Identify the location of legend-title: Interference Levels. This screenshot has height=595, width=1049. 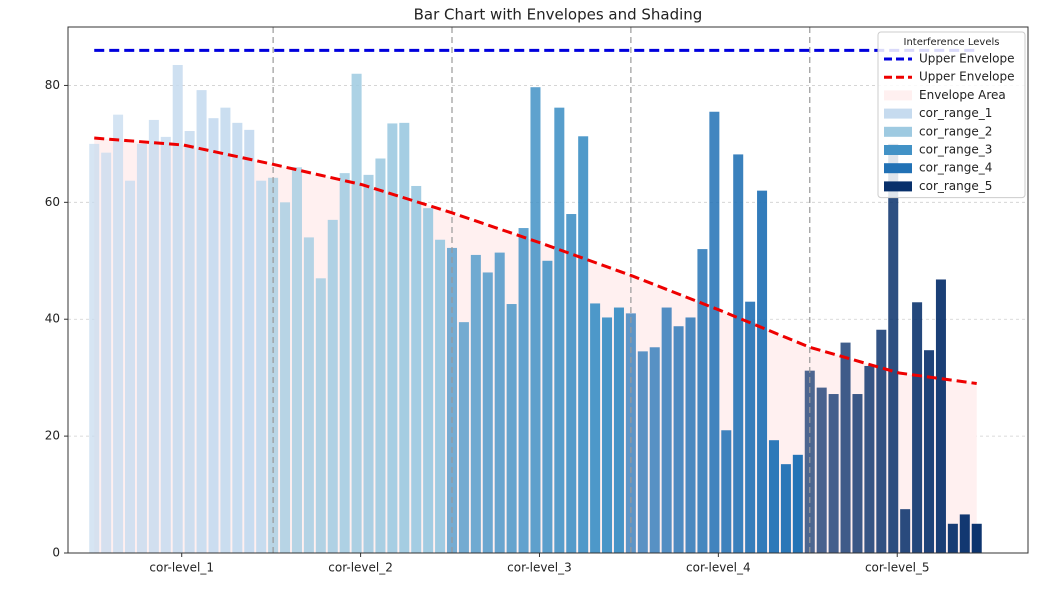
(952, 42).